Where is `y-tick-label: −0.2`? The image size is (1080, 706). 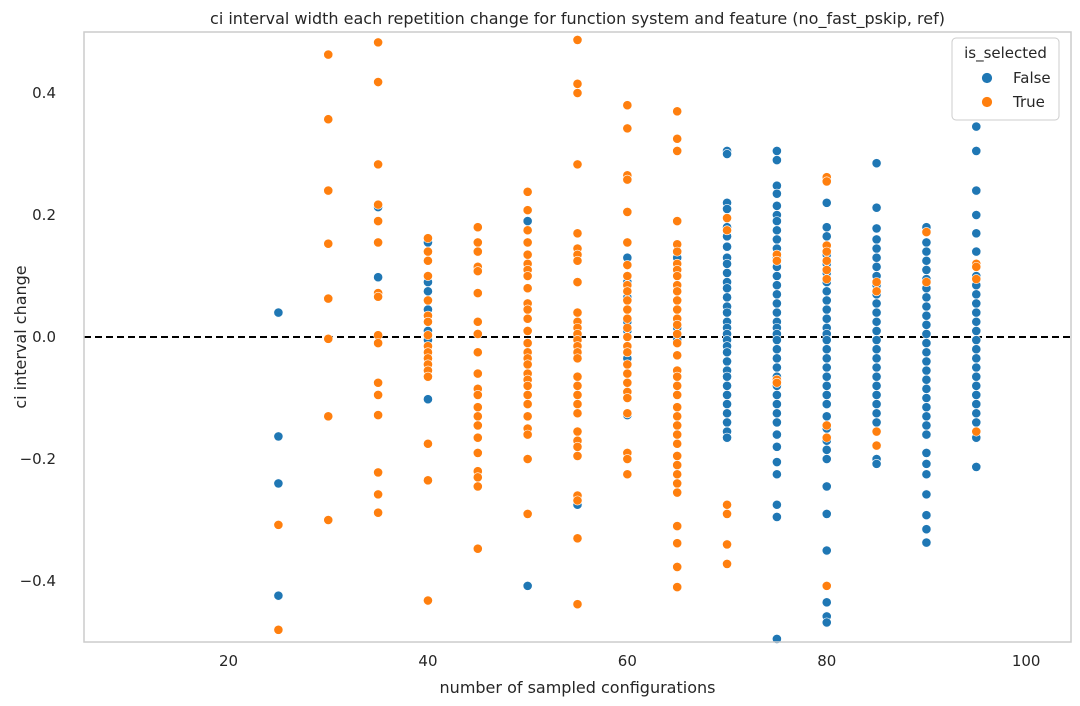 y-tick-label: −0.2 is located at coordinates (38, 459).